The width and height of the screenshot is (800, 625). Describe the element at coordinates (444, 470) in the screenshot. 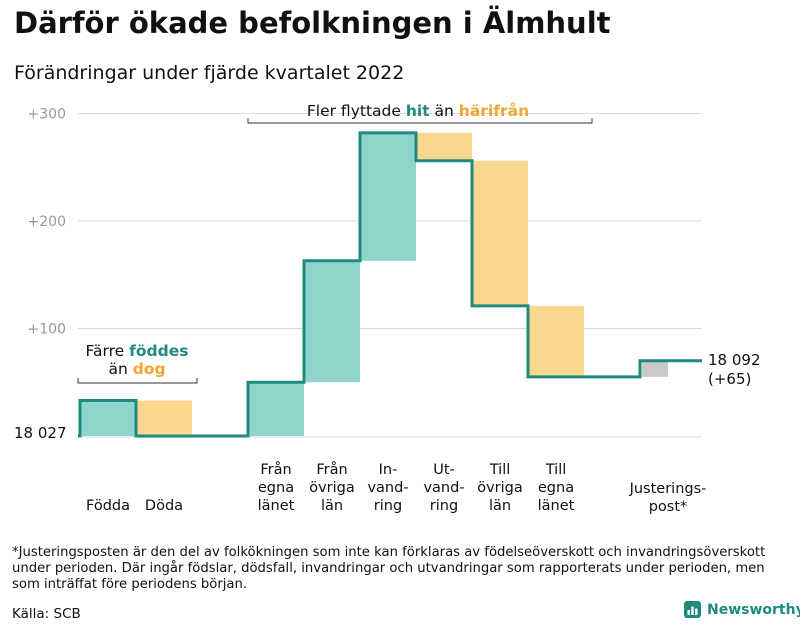

I see `category-label: Ut-` at that location.